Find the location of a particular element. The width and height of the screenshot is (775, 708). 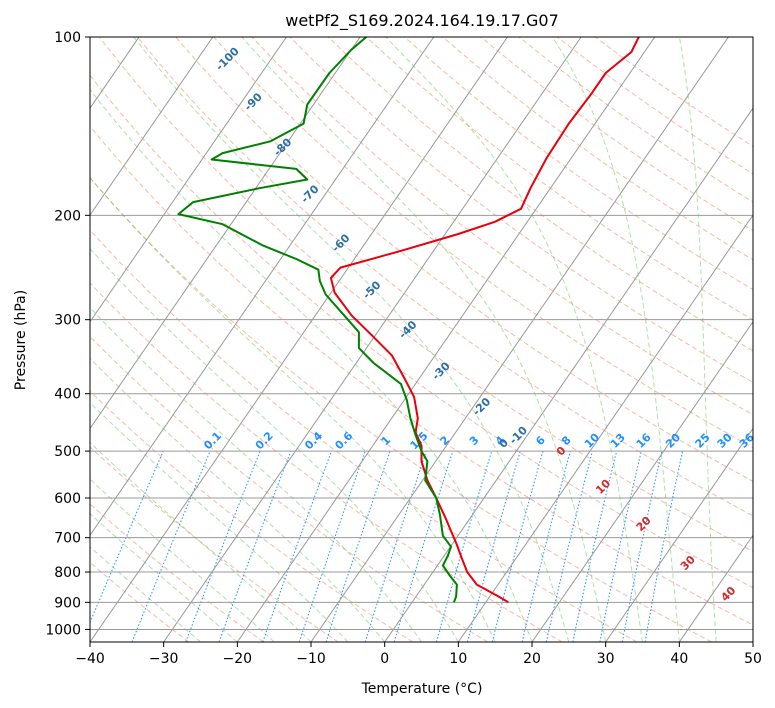

x-tick-label: 20 is located at coordinates (532, 659).